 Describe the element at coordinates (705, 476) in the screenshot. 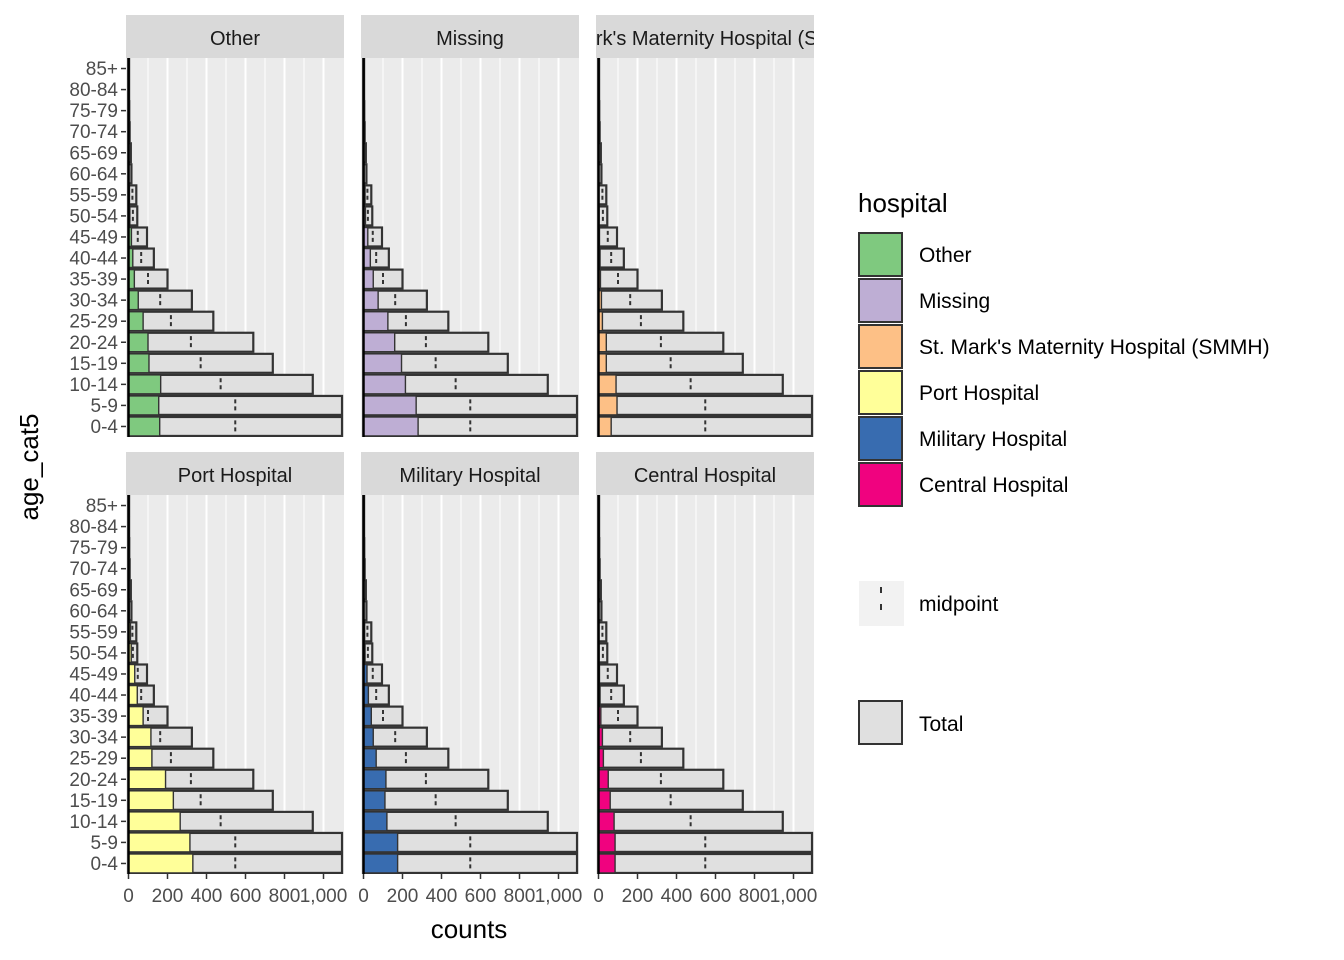

I see `facet-strip-label: Central Hospital` at that location.